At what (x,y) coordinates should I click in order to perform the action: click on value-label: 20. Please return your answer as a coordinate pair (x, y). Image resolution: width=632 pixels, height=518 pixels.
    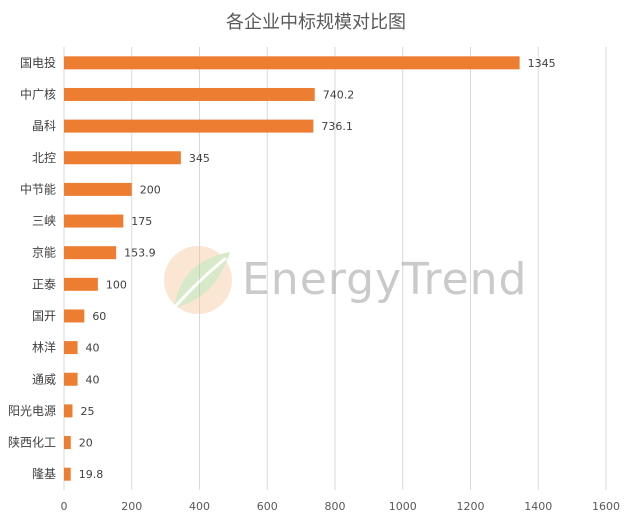
    Looking at the image, I should click on (86, 443).